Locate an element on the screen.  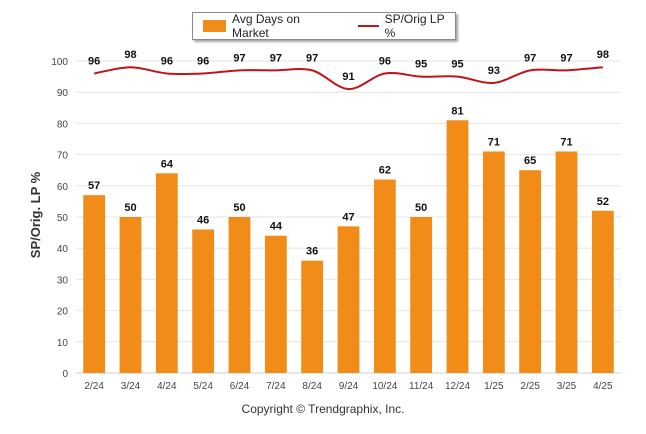
y-tick-label: 20 is located at coordinates (63, 312).